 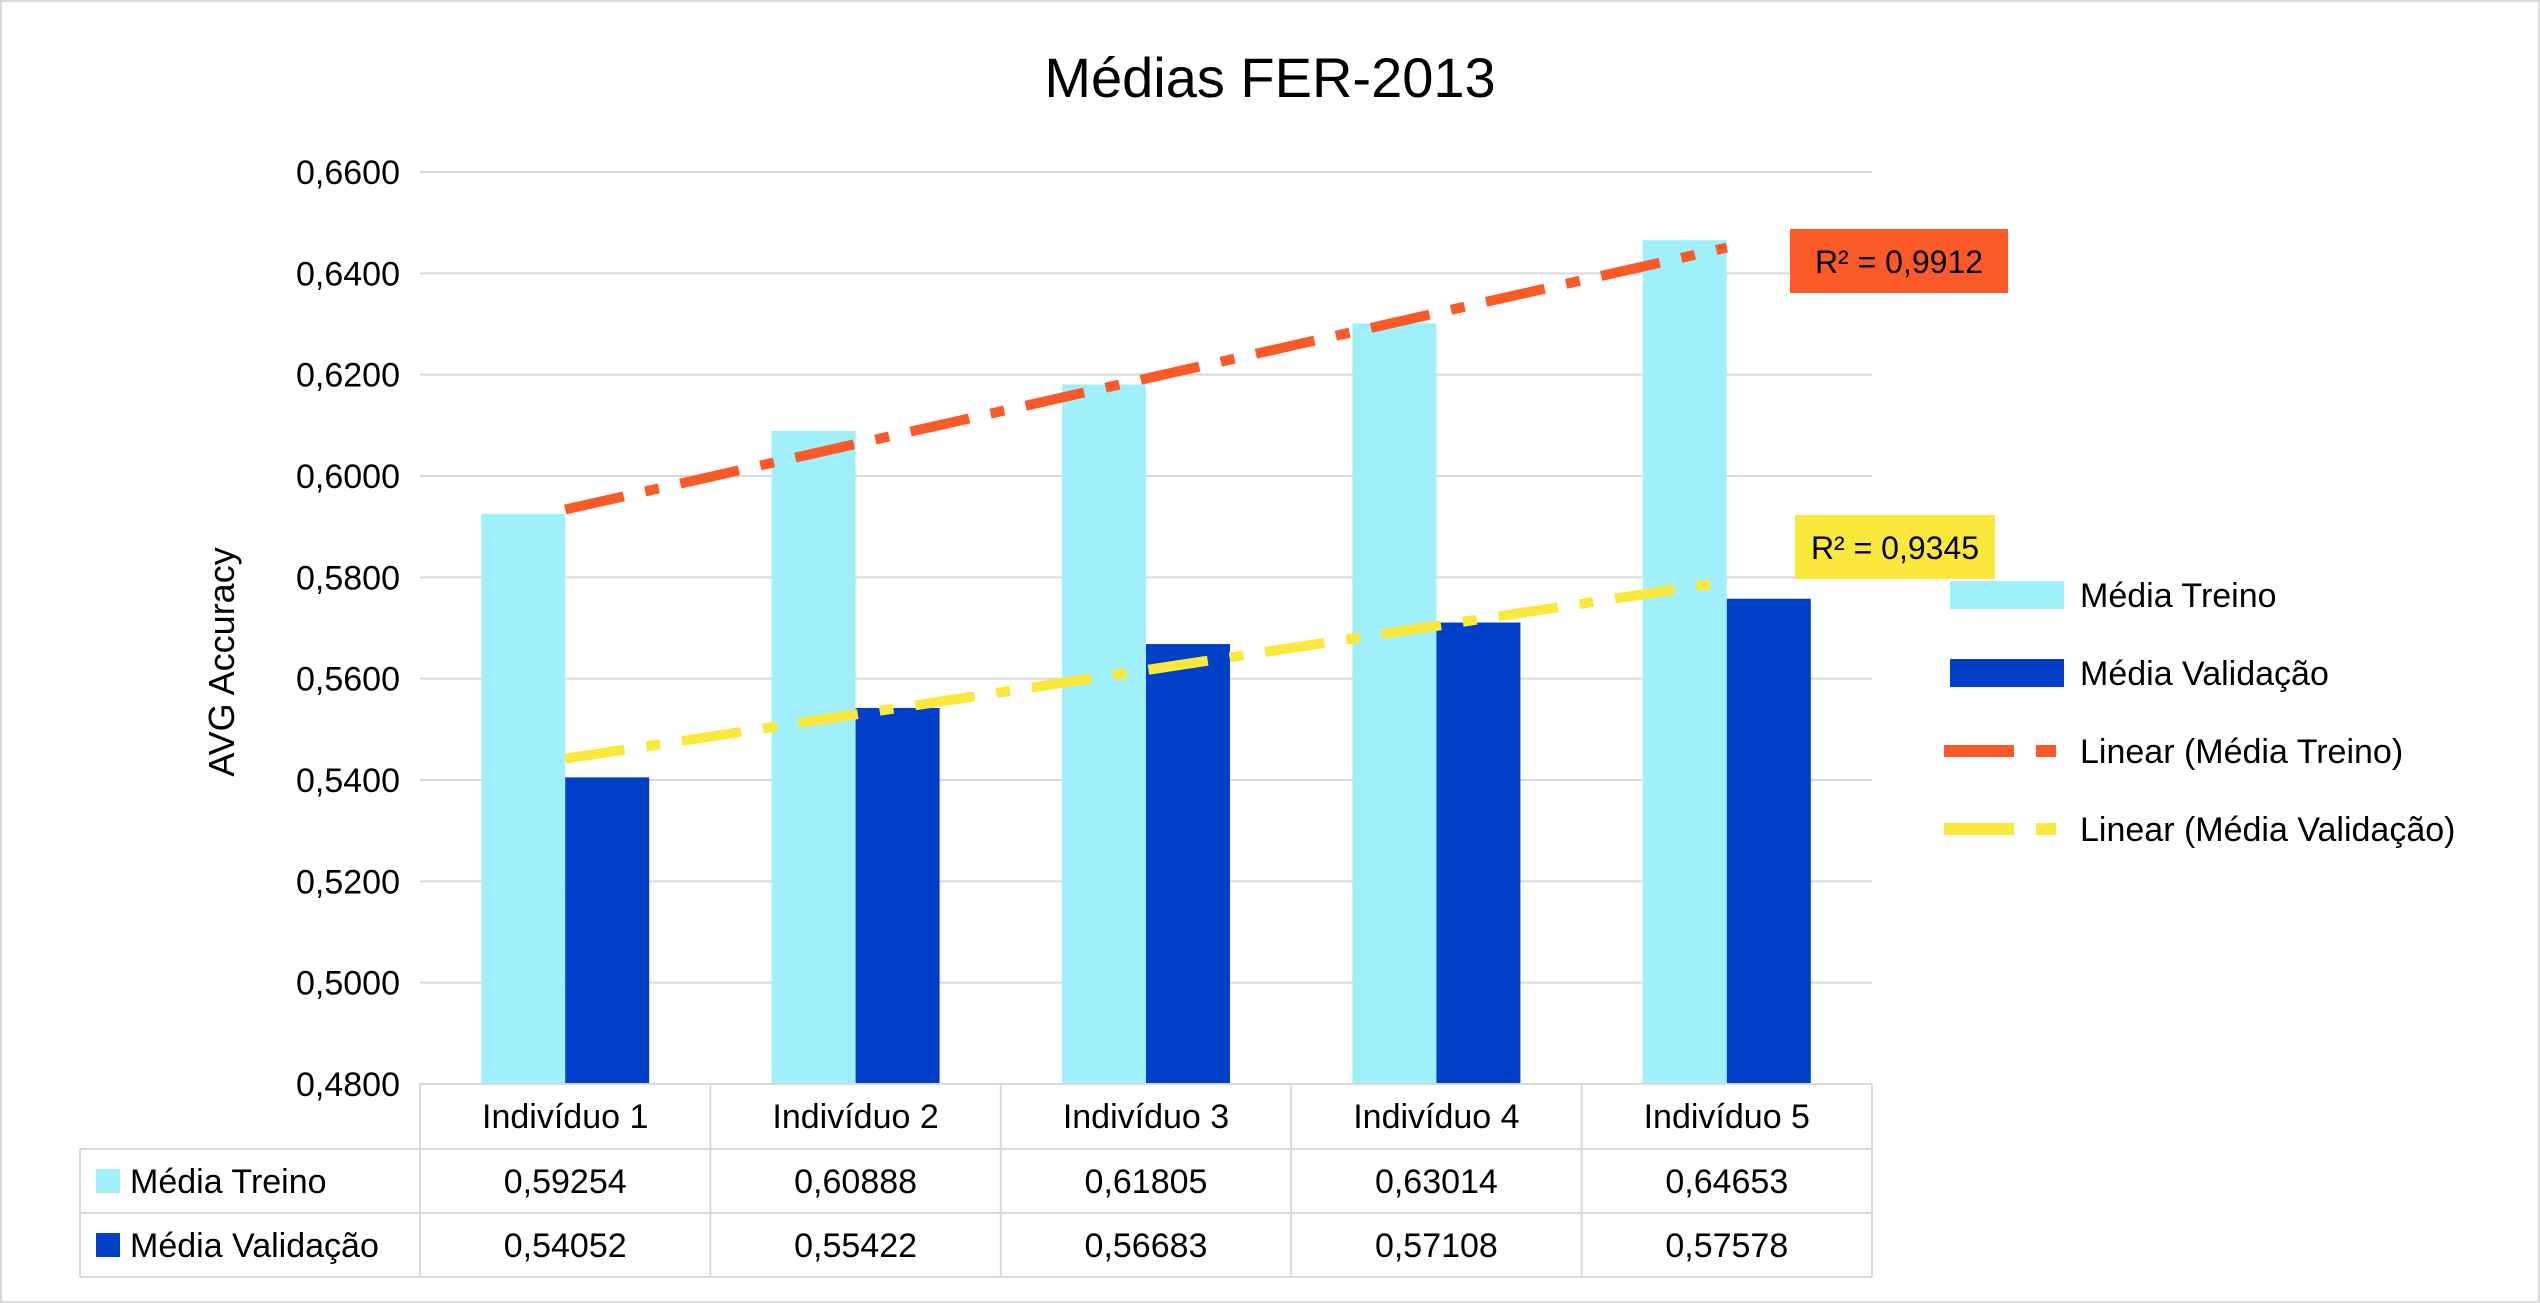 What do you see at coordinates (565, 1182) in the screenshot?
I see `table-cell: 0,59254` at bounding box center [565, 1182].